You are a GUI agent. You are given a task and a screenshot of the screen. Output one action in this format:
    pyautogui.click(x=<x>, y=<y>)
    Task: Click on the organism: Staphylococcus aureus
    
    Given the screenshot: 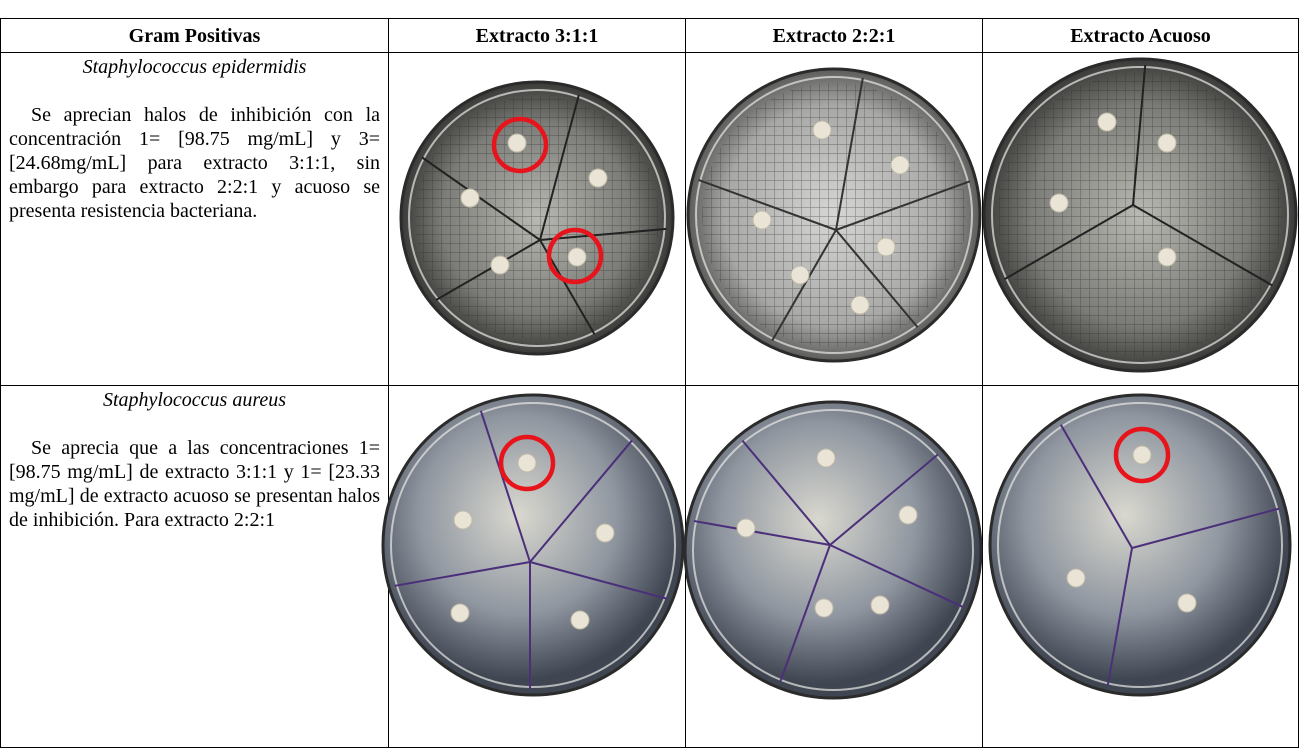 What is the action you would take?
    pyautogui.click(x=194, y=400)
    